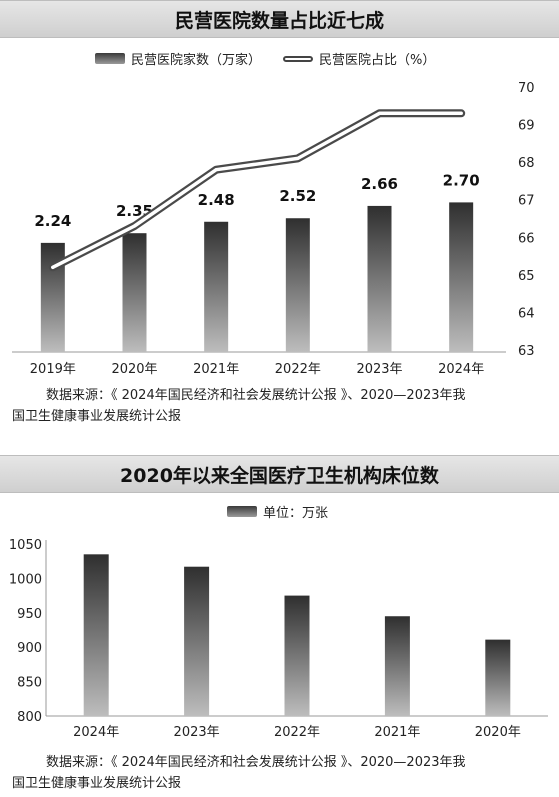 The width and height of the screenshot is (559, 797). I want to click on legend-label: 单位：万张, so click(296, 513).